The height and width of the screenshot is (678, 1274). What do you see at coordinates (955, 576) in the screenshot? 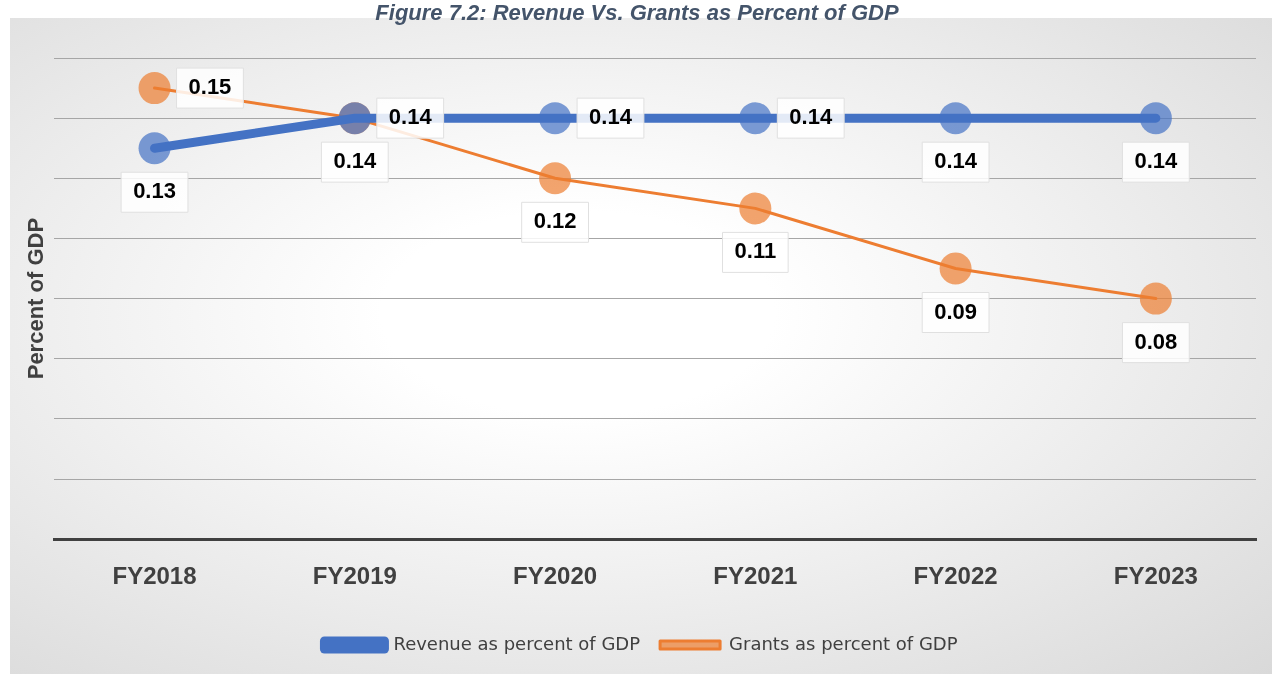
I see `x-tick-label: FY2022` at bounding box center [955, 576].